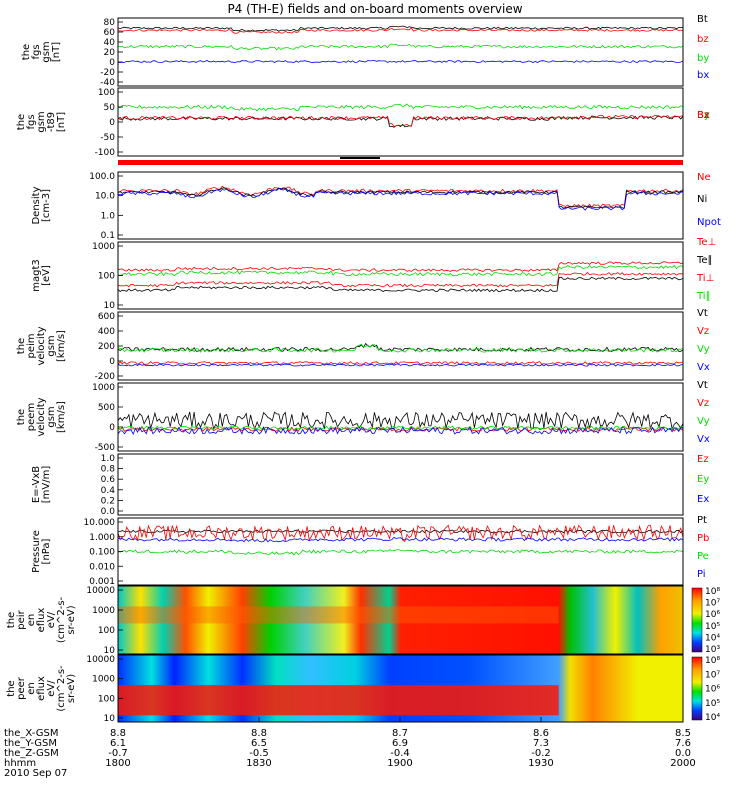 The image size is (750, 804). I want to click on y-tick-label: 200, so click(106, 347).